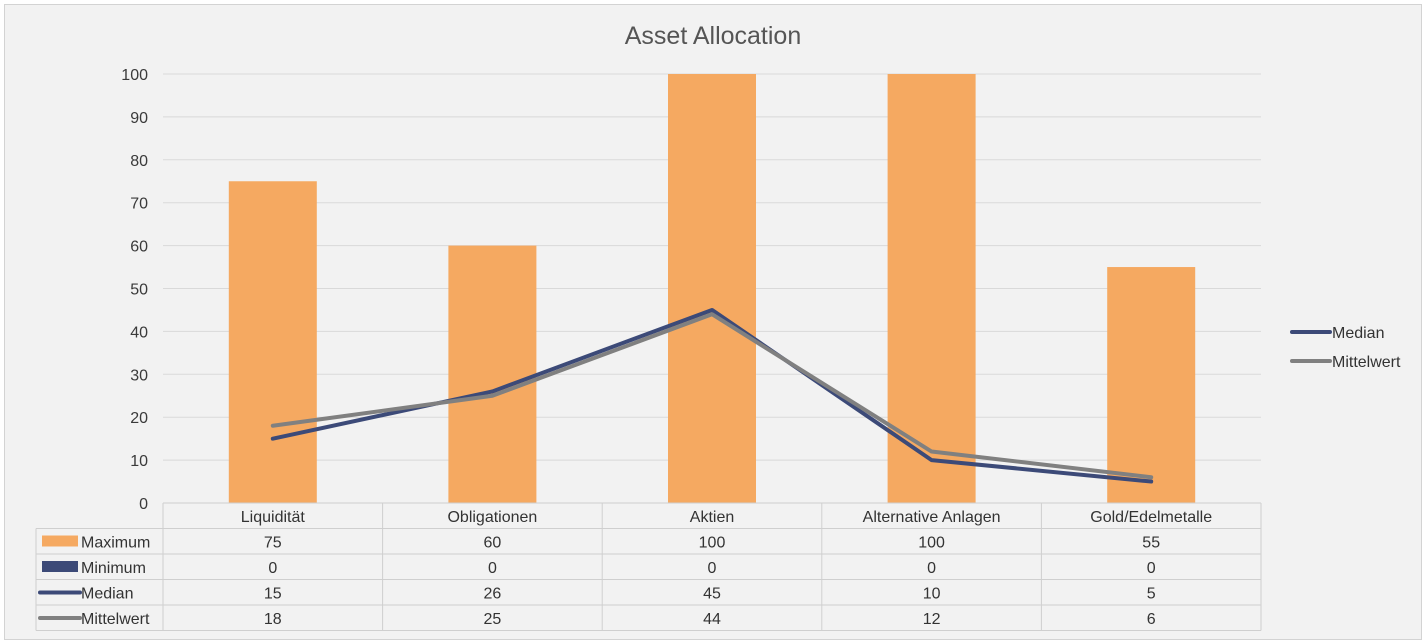 The image size is (1426, 644). Describe the element at coordinates (493, 619) in the screenshot. I see `table-cell: 25` at that location.